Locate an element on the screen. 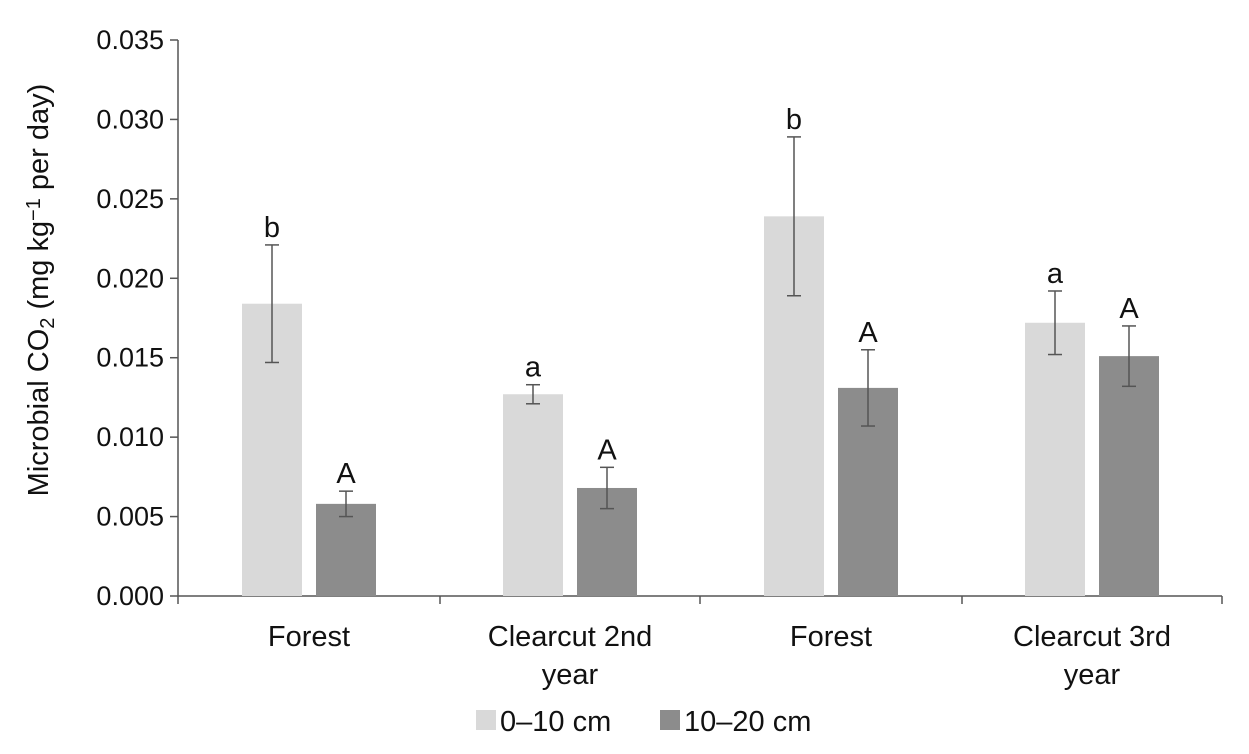 The image size is (1249, 754). y-tick-label: 0.030 is located at coordinates (130, 119).